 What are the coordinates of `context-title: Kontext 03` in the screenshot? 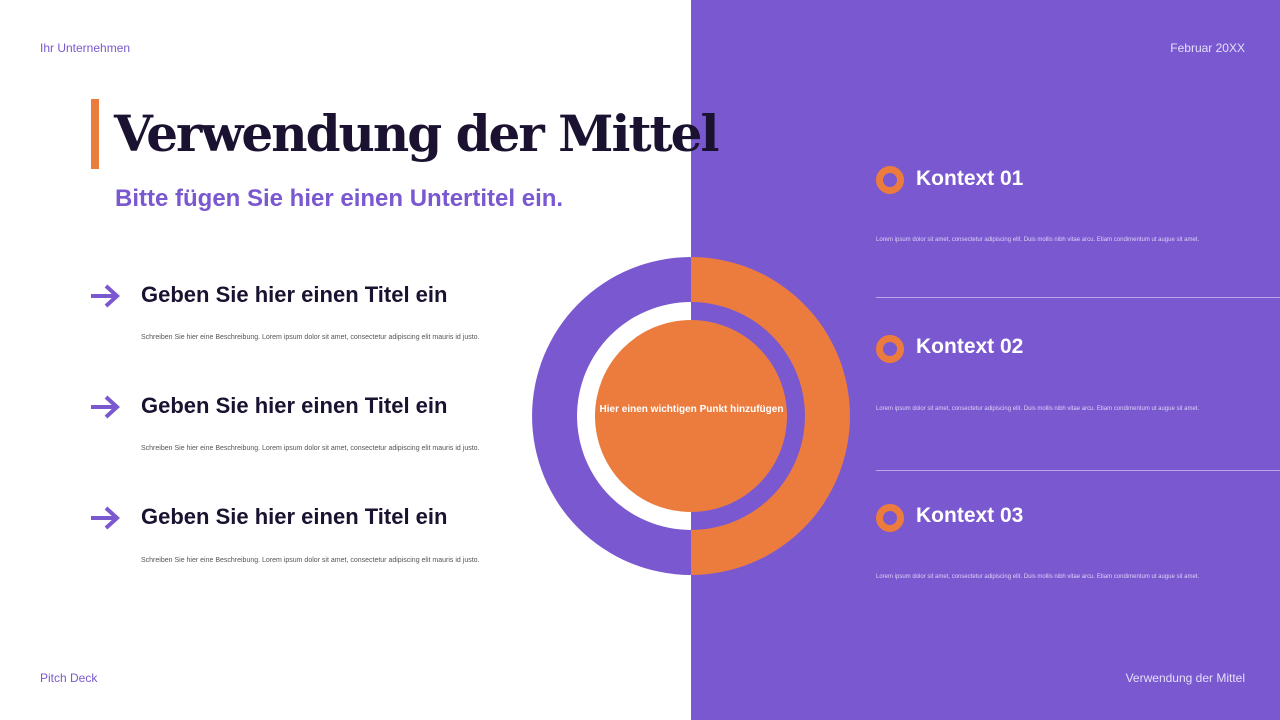 It's located at (970, 515).